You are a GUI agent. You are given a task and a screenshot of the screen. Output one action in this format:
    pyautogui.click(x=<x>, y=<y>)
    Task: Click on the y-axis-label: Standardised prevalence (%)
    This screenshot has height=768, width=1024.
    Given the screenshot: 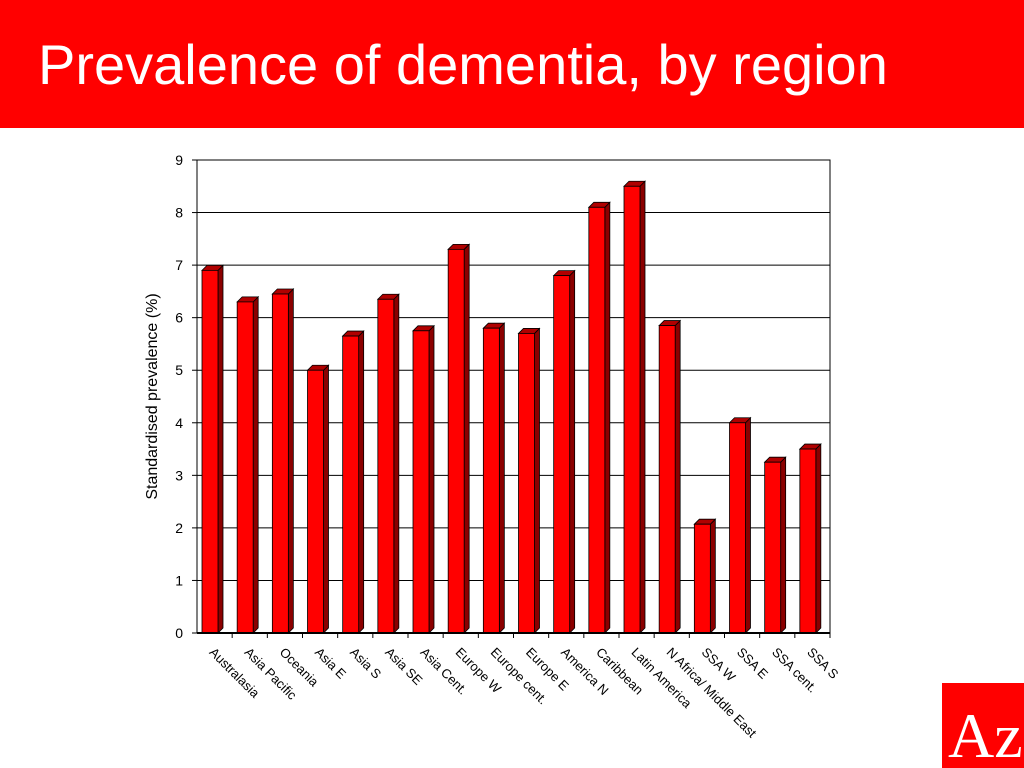 What is the action you would take?
    pyautogui.click(x=152, y=396)
    